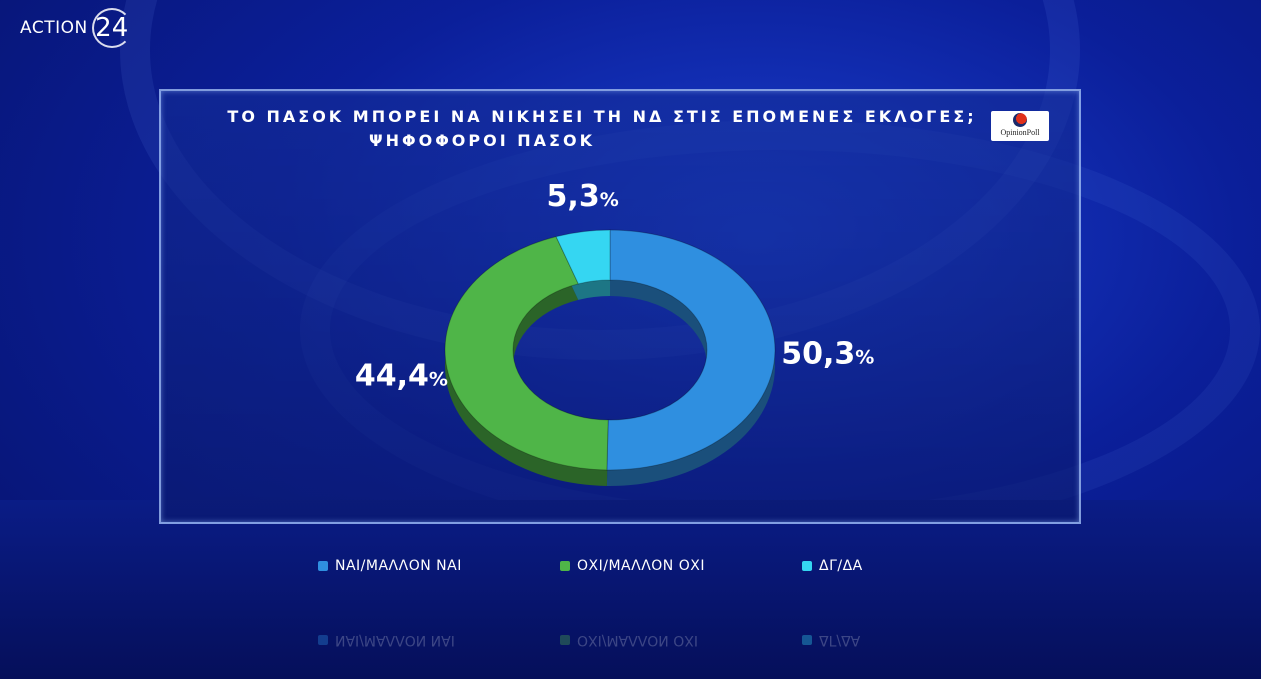 The height and width of the screenshot is (679, 1261). I want to click on channel-logo: ACTION 24, so click(76, 28).